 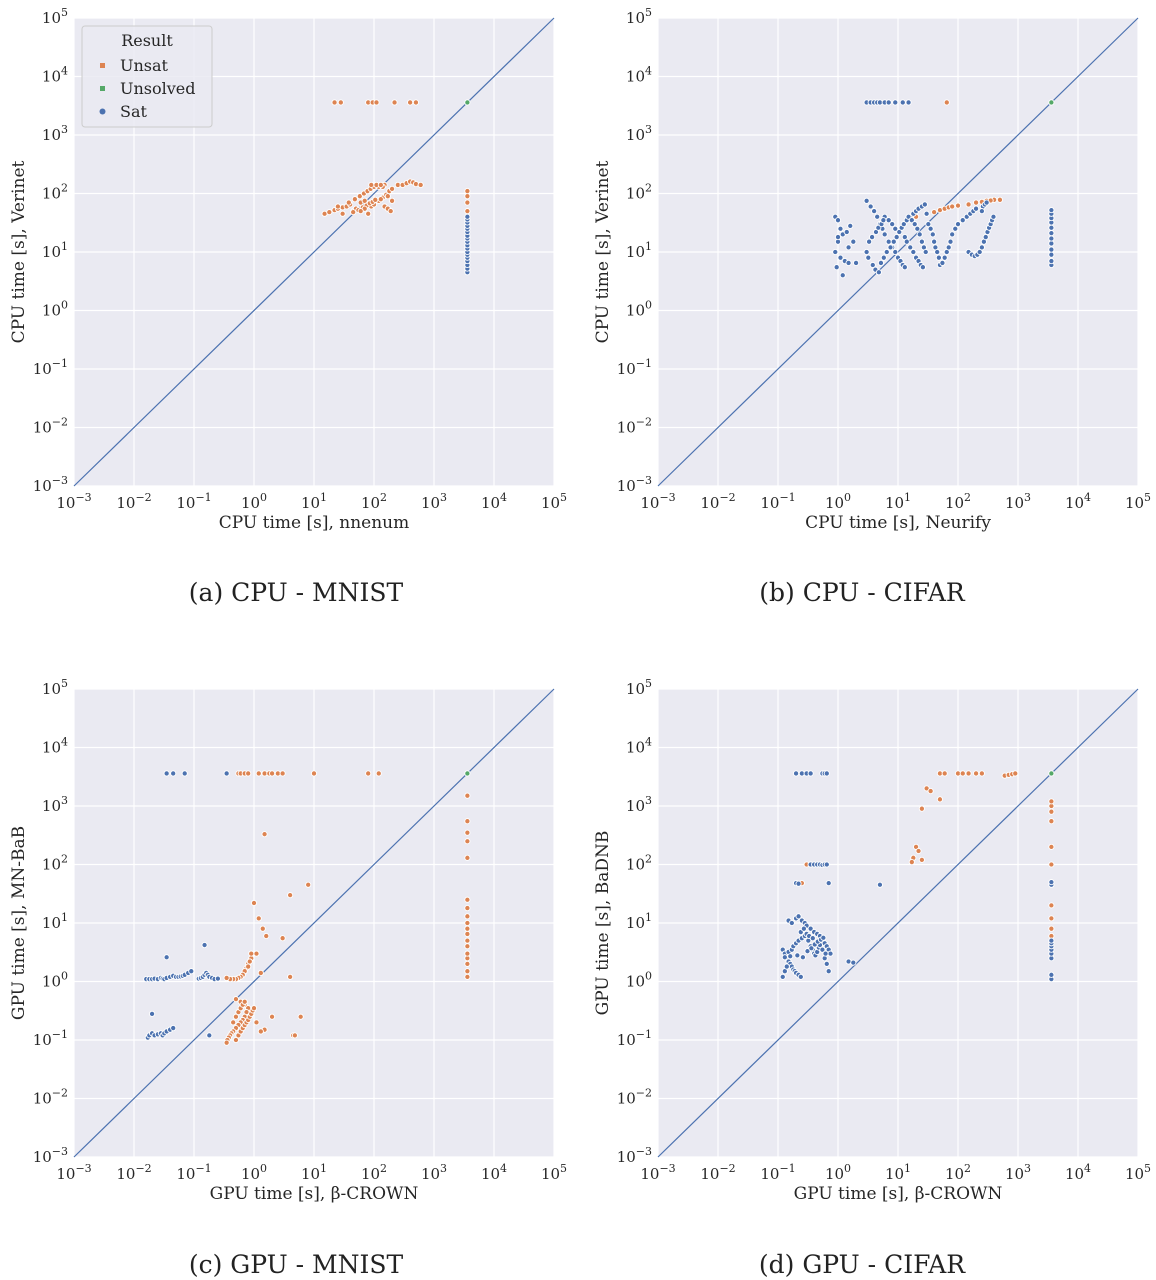 I want to click on legend: Result Unsat Unsolved Sat, so click(x=147, y=76).